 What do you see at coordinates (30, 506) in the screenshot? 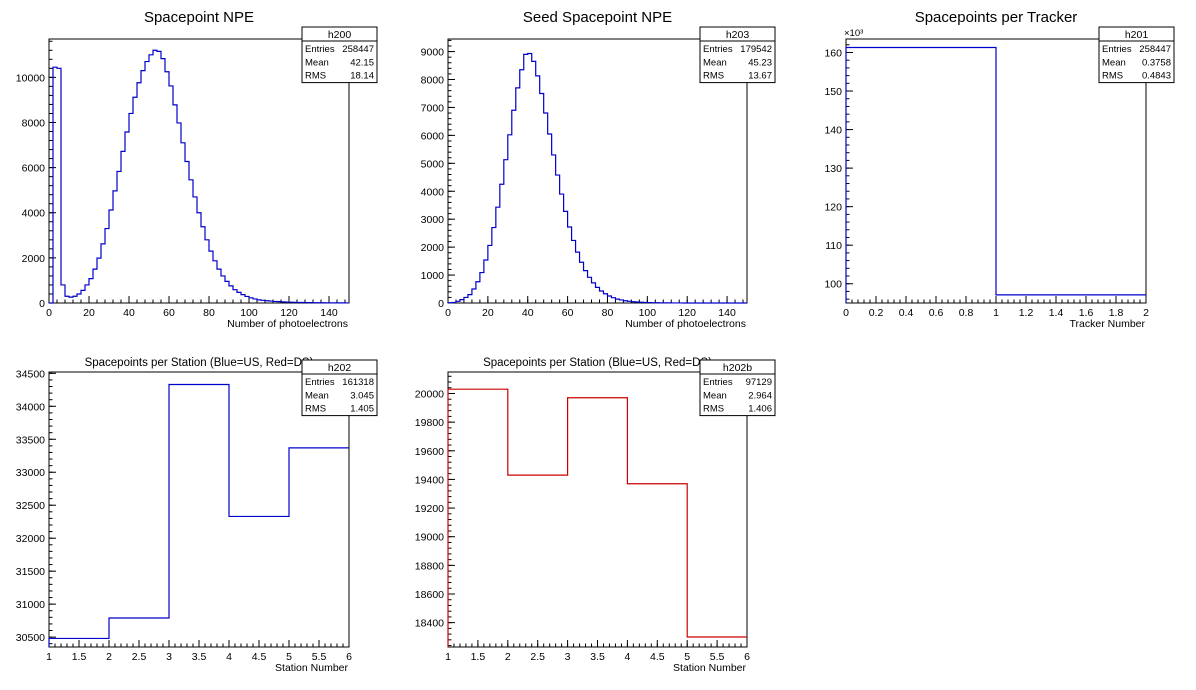
I see `y-tick-label: 32500` at bounding box center [30, 506].